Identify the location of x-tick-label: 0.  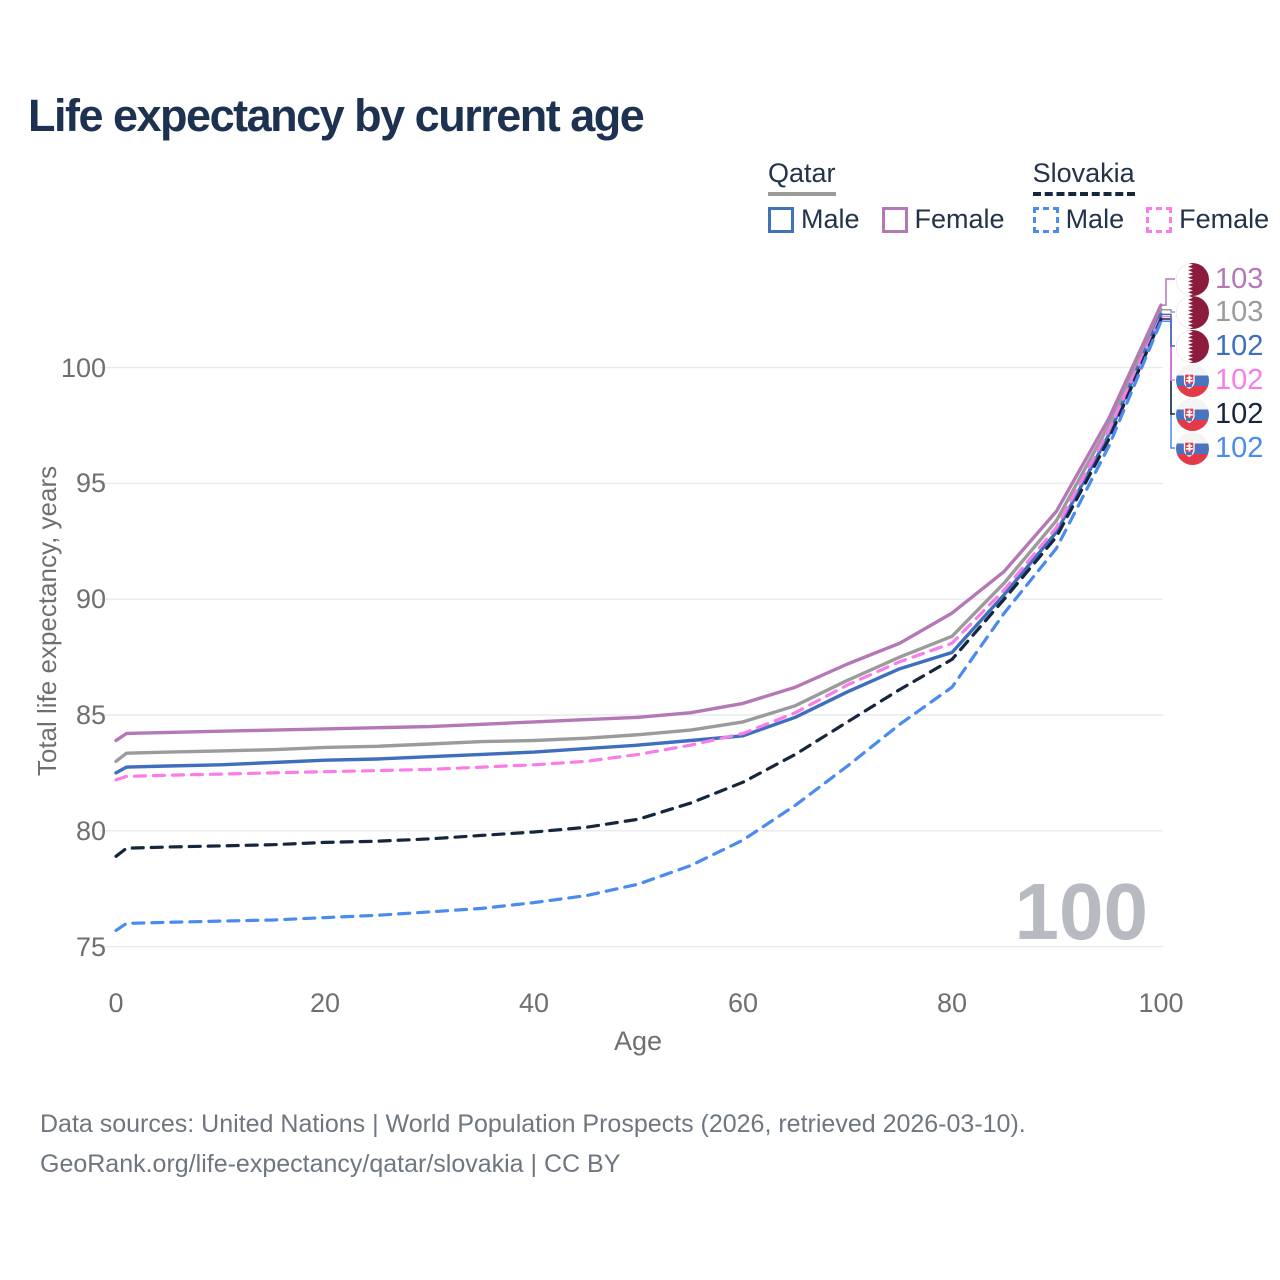
(116, 1003).